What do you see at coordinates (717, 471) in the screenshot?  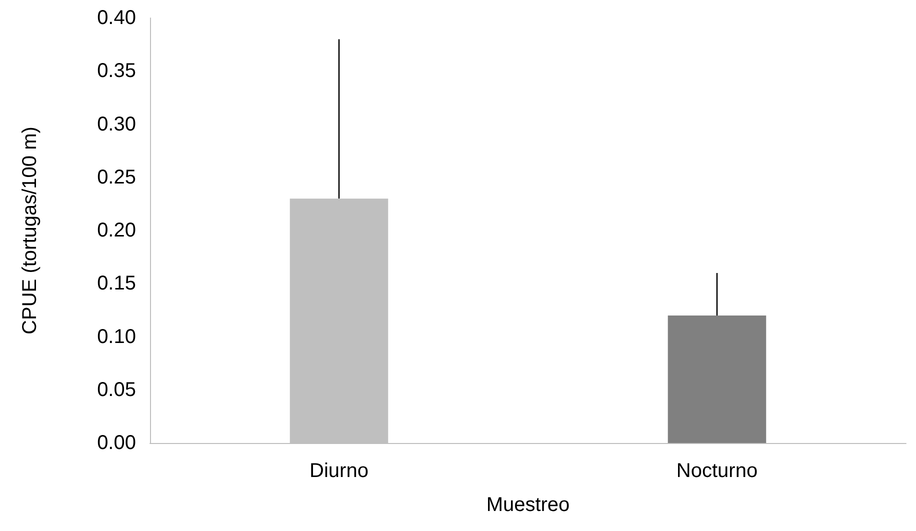 I see `x-tick-label: Nocturno` at bounding box center [717, 471].